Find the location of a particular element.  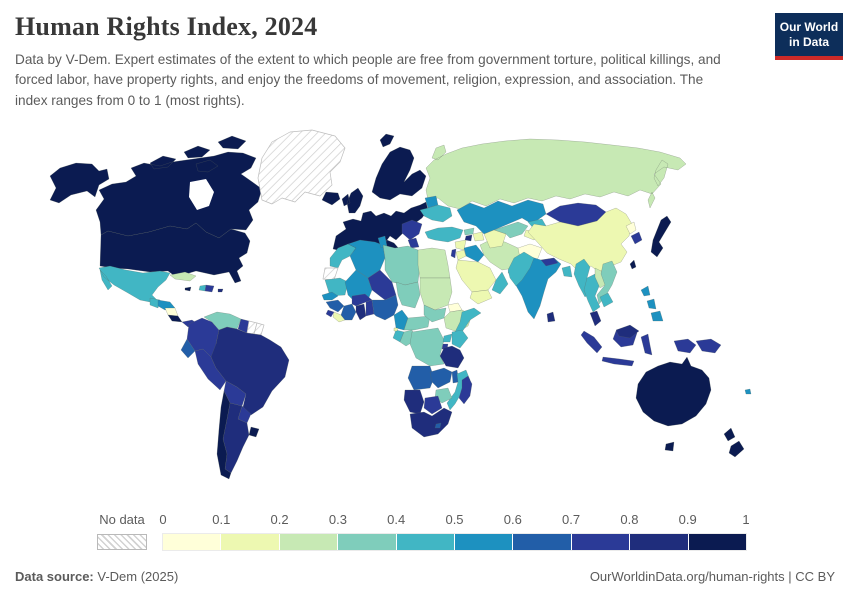

country-russia is located at coordinates (556, 174).